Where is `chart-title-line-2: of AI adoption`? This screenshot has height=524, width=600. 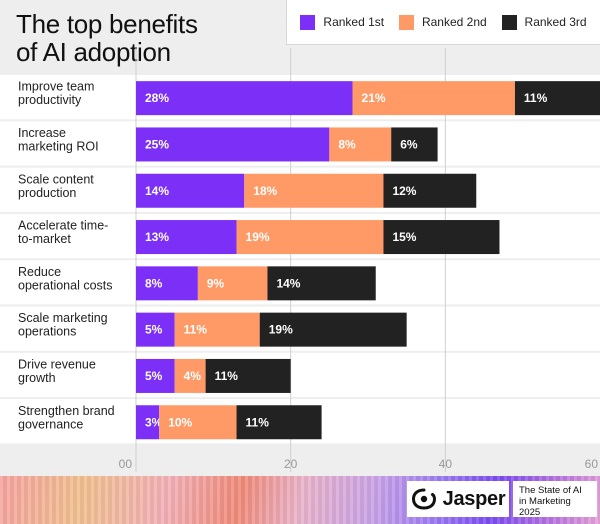 chart-title-line-2: of AI adoption is located at coordinates (93, 52).